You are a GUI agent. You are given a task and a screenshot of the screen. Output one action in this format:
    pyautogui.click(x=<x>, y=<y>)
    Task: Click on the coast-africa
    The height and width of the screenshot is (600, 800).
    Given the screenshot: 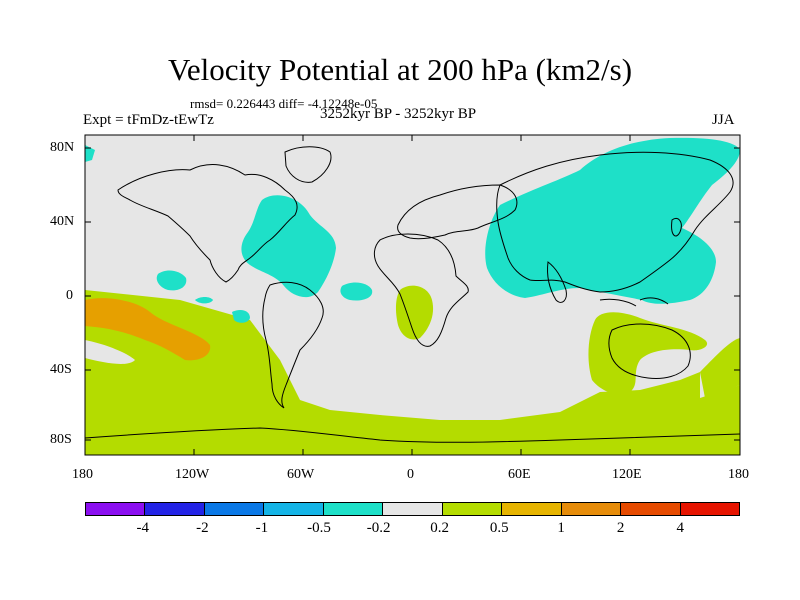 What is the action you would take?
    pyautogui.click(x=421, y=290)
    